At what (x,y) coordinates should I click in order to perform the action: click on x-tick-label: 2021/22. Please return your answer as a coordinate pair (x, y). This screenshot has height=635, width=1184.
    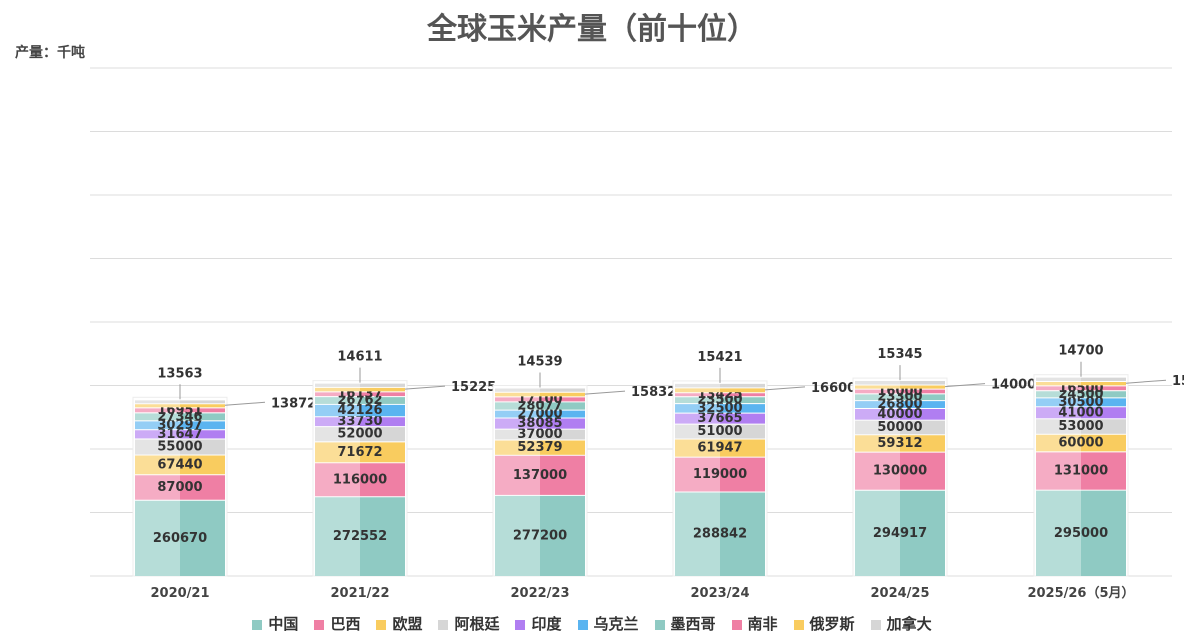
    Looking at the image, I should click on (359, 593).